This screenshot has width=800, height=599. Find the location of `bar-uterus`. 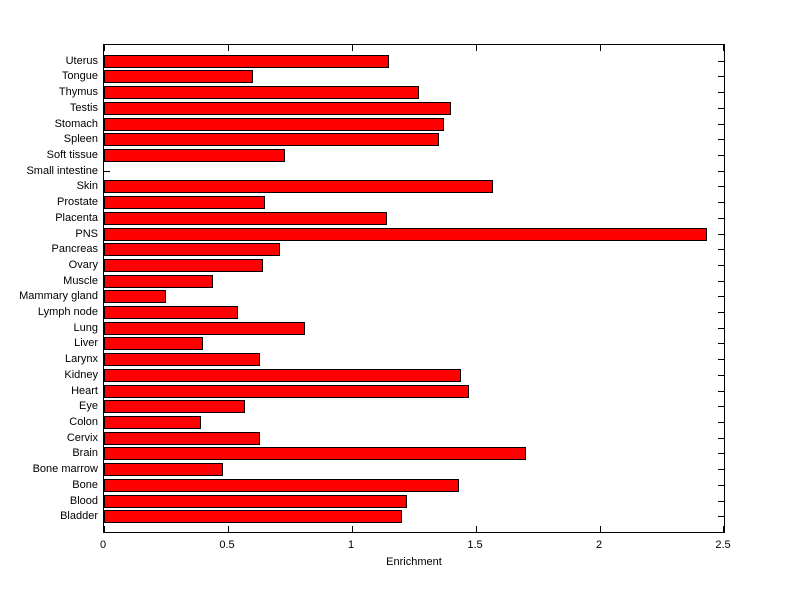

bar-uterus is located at coordinates (246, 61).